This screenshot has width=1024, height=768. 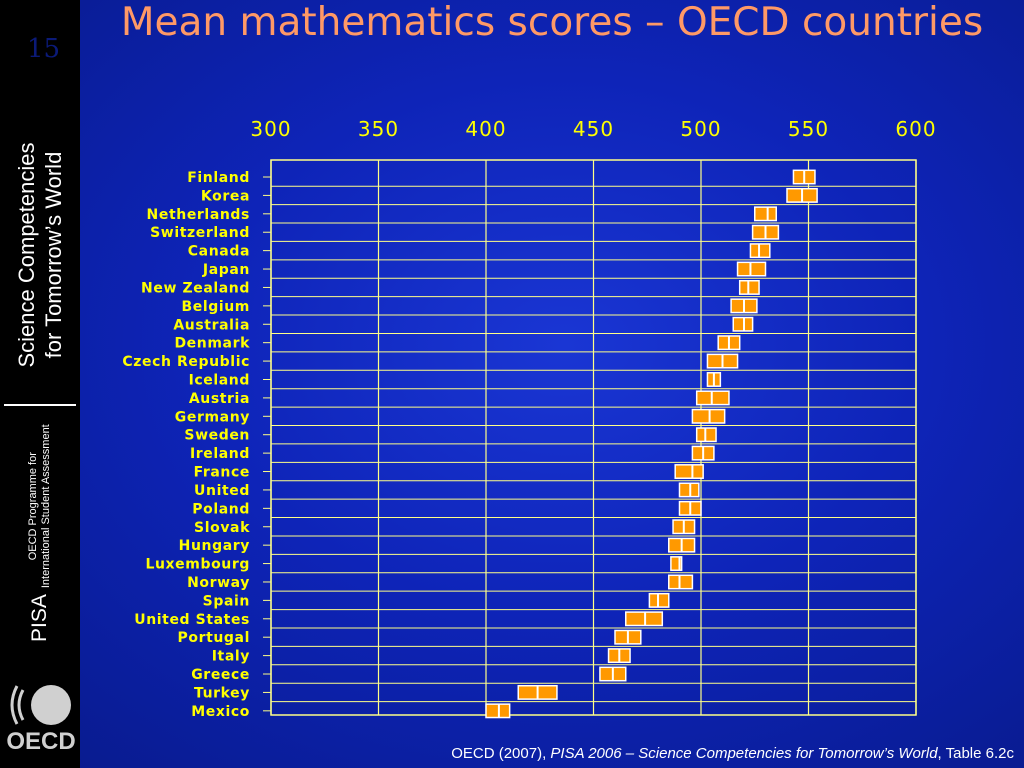 I want to click on y-tick-label: Finland, so click(x=218, y=178).